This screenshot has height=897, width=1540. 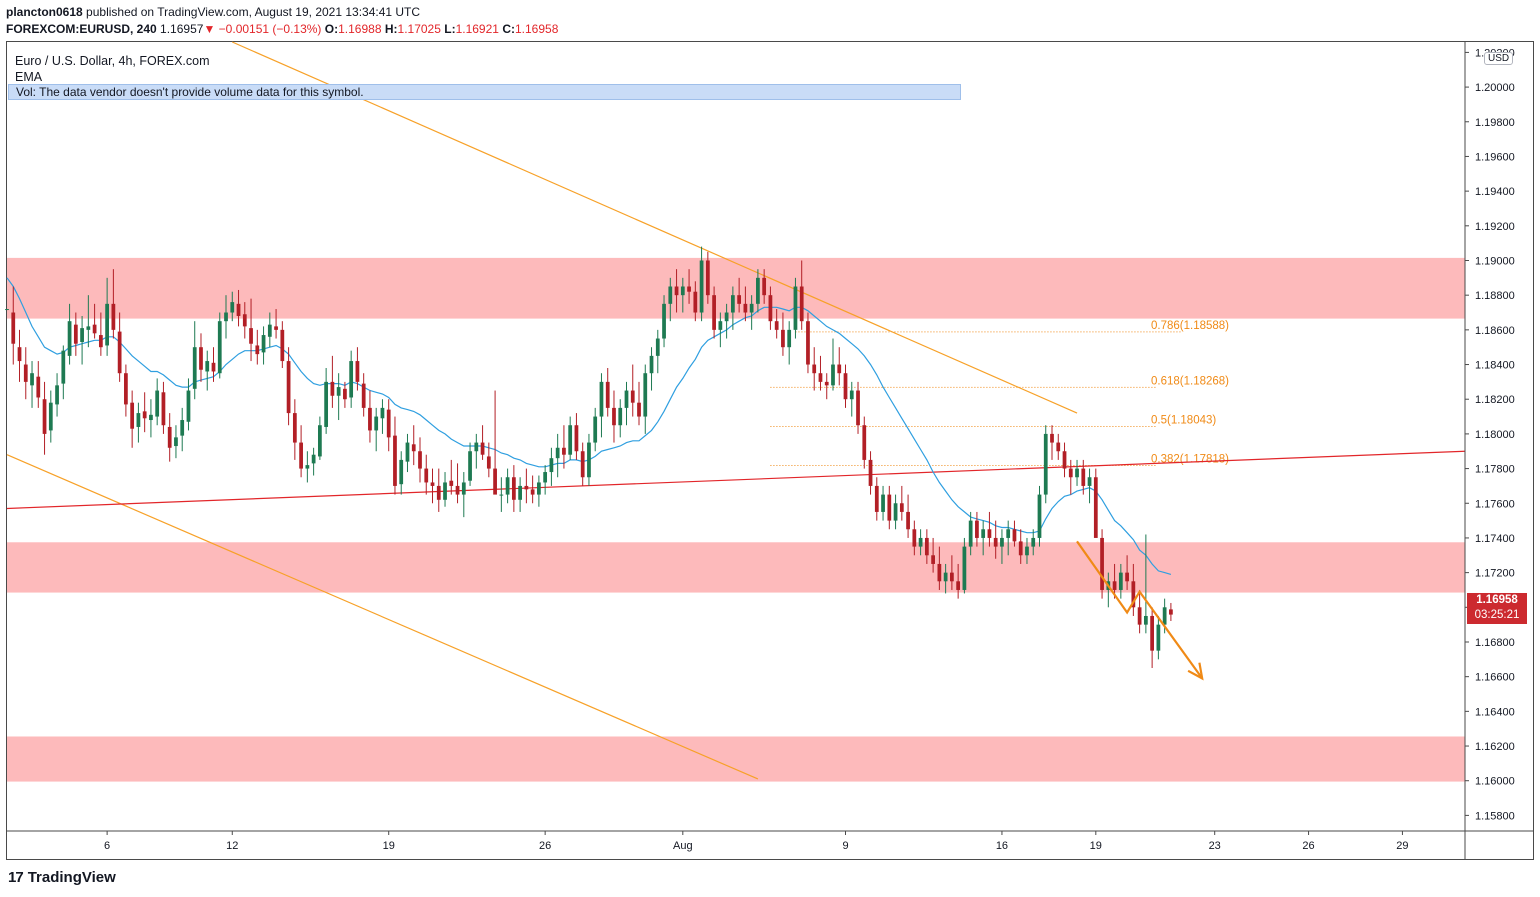 What do you see at coordinates (112, 61) in the screenshot?
I see `legend-title: Euro / U.S. Dollar, 4h, FOREX.com` at bounding box center [112, 61].